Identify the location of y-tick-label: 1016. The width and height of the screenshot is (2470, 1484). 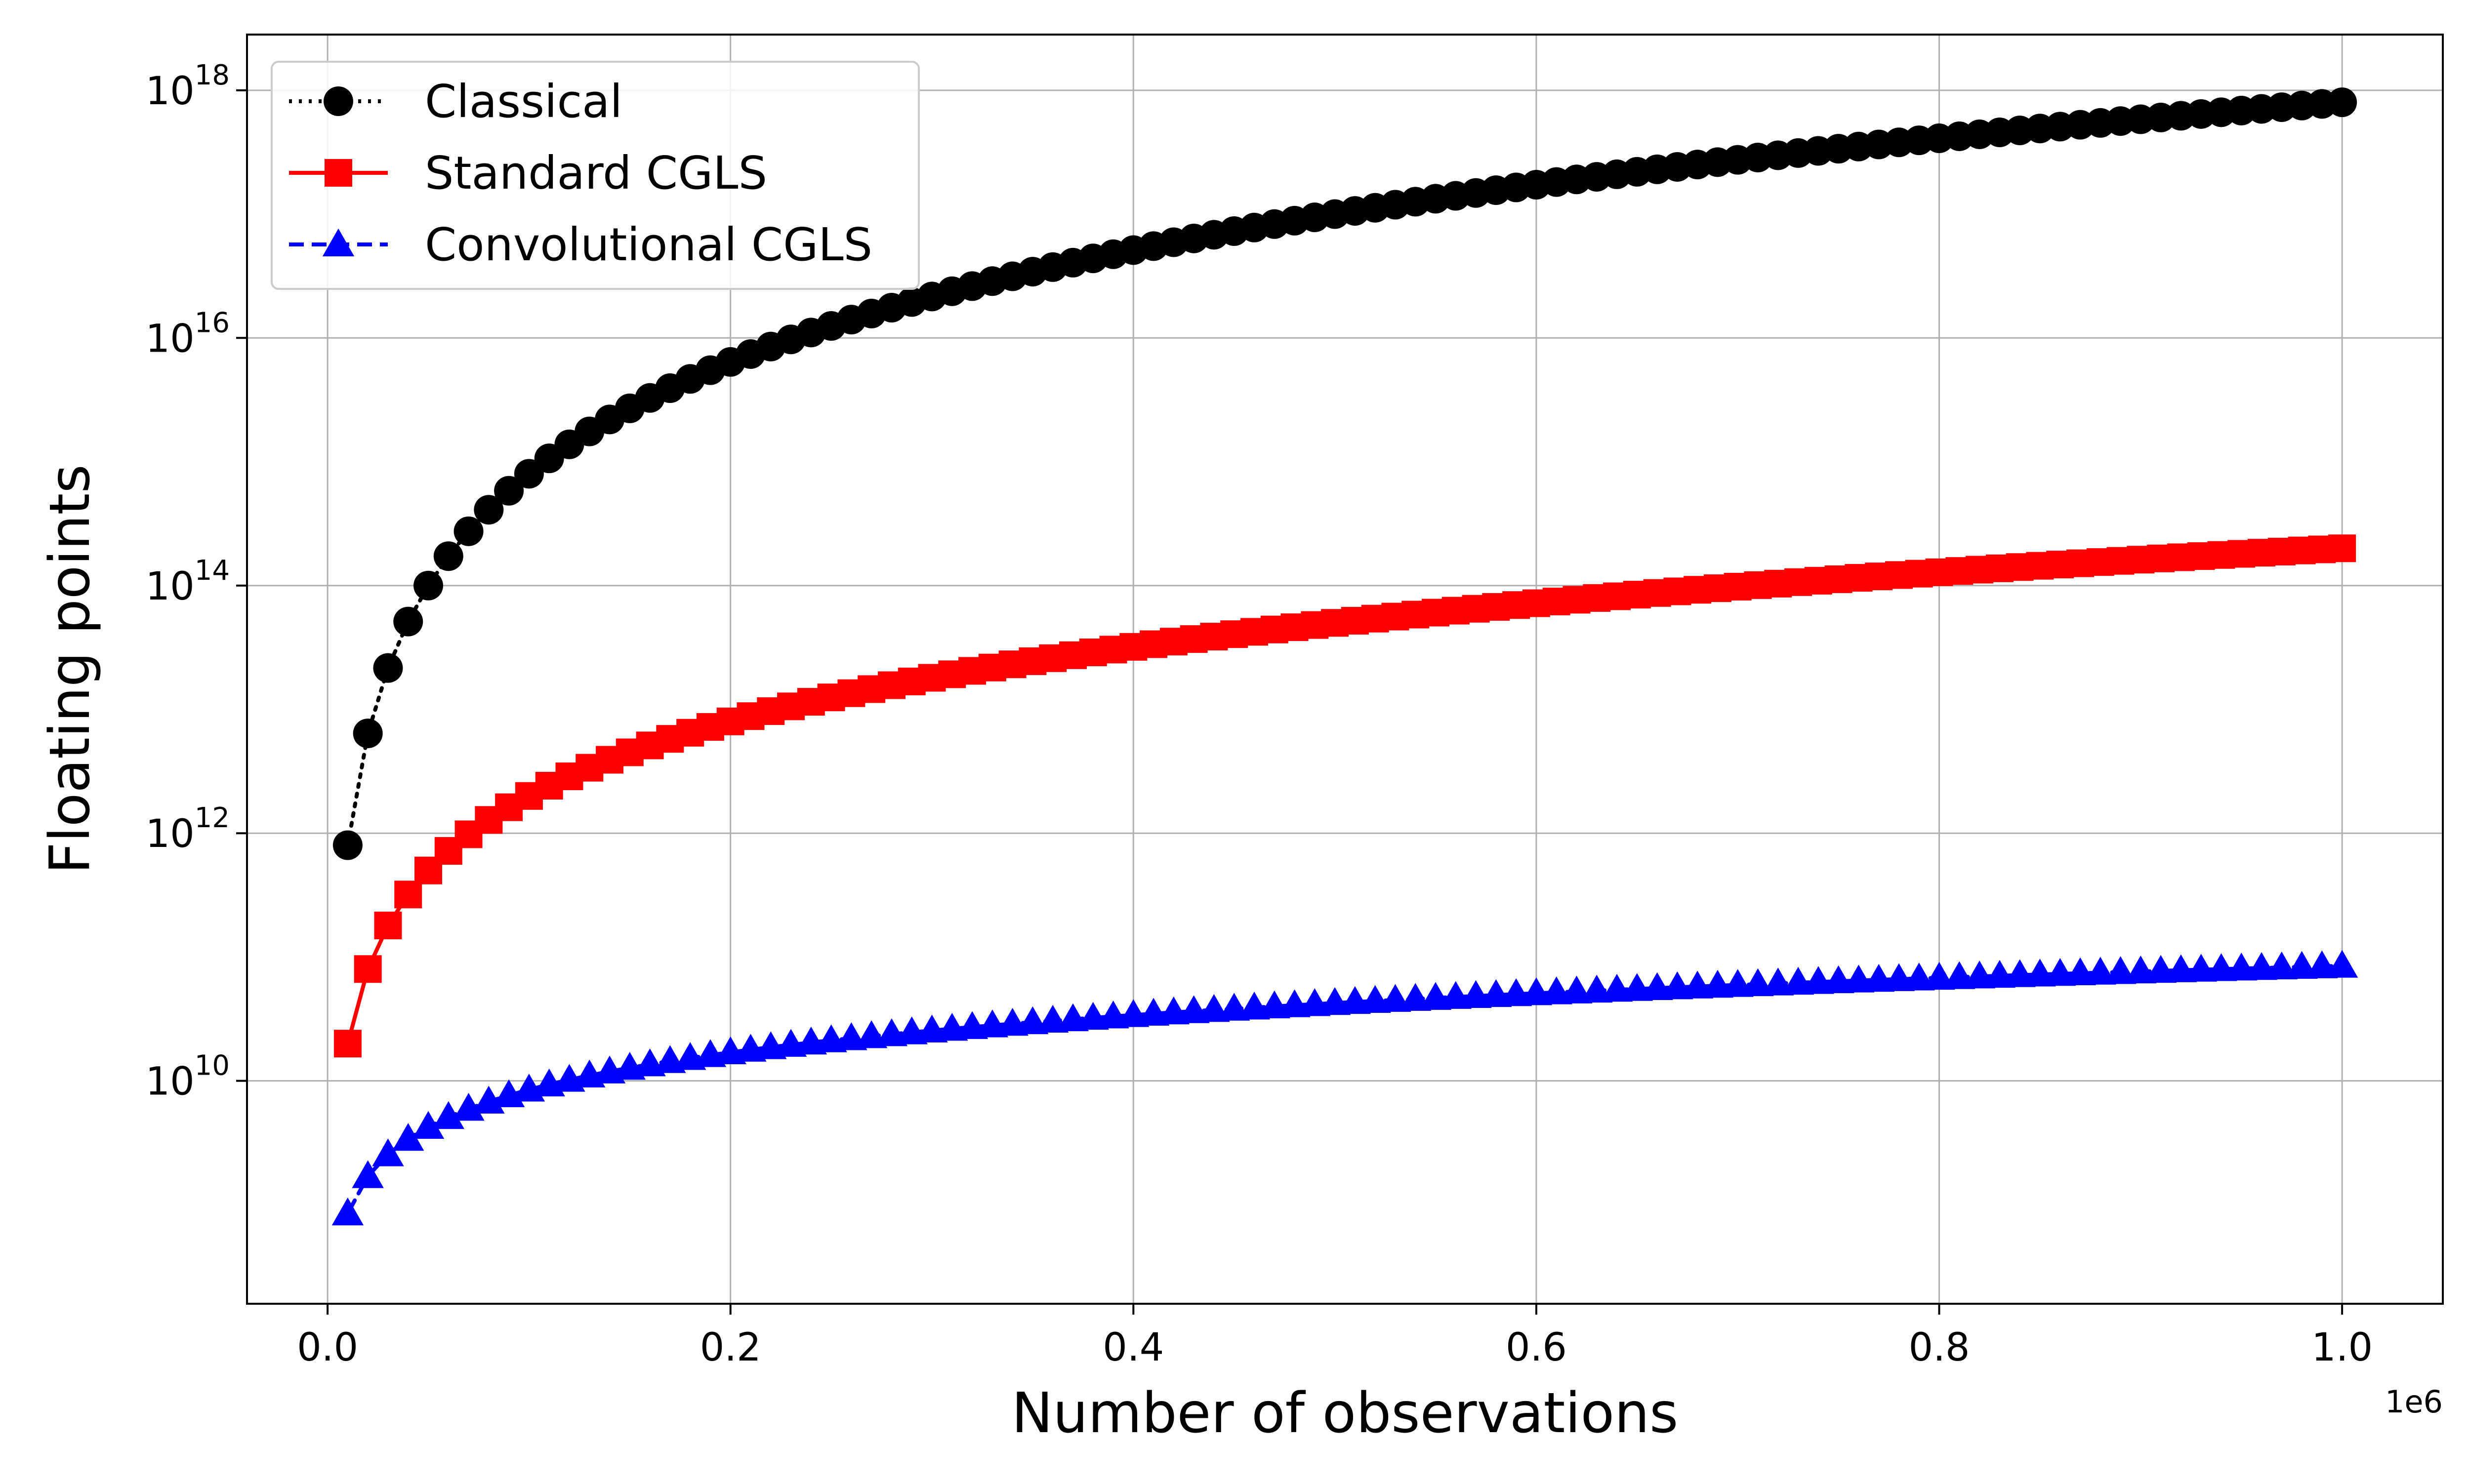
(187, 334).